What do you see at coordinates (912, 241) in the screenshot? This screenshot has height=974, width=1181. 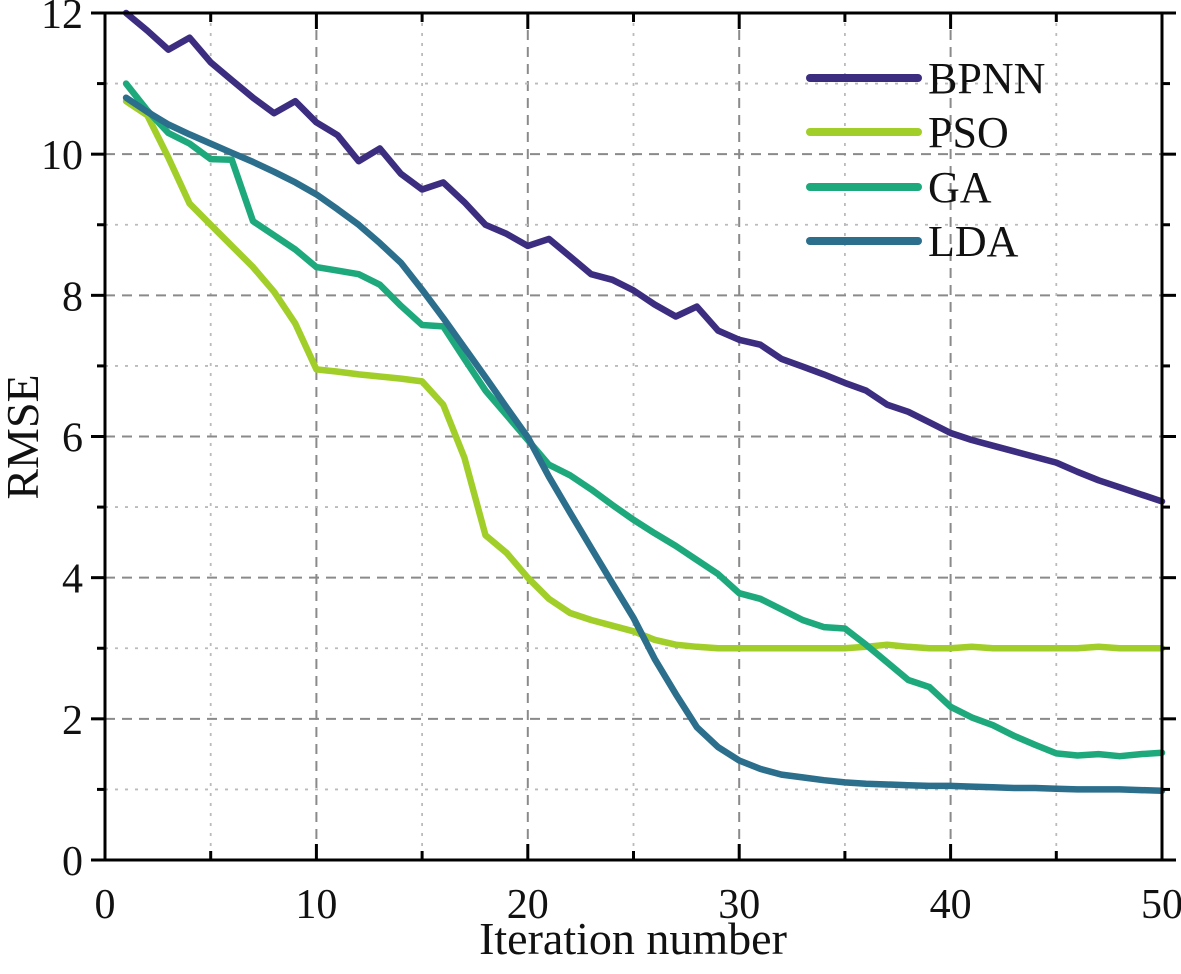 I see `legend-item-lda: LDA` at bounding box center [912, 241].